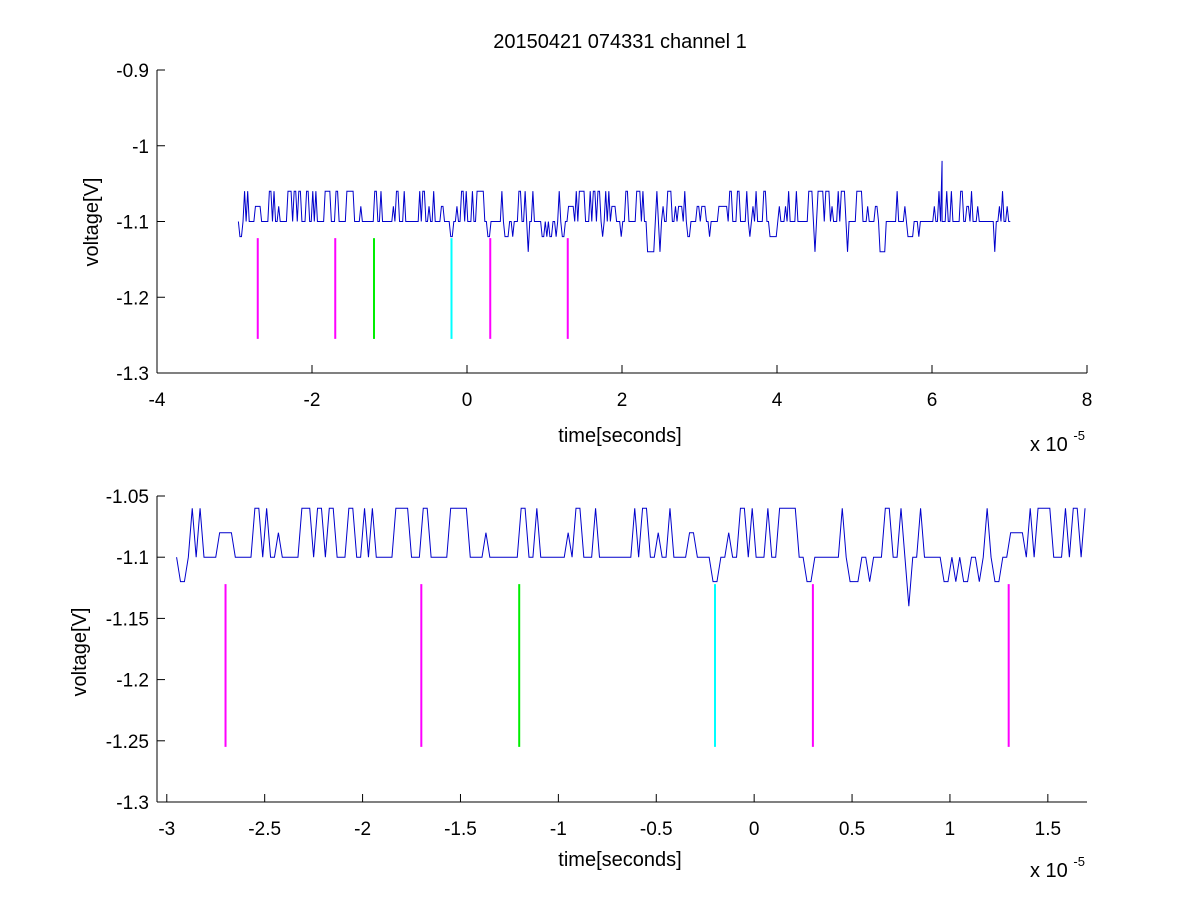 The width and height of the screenshot is (1200, 901). What do you see at coordinates (127, 742) in the screenshot?
I see `plot-bottom-y-tick-label: -1.25` at bounding box center [127, 742].